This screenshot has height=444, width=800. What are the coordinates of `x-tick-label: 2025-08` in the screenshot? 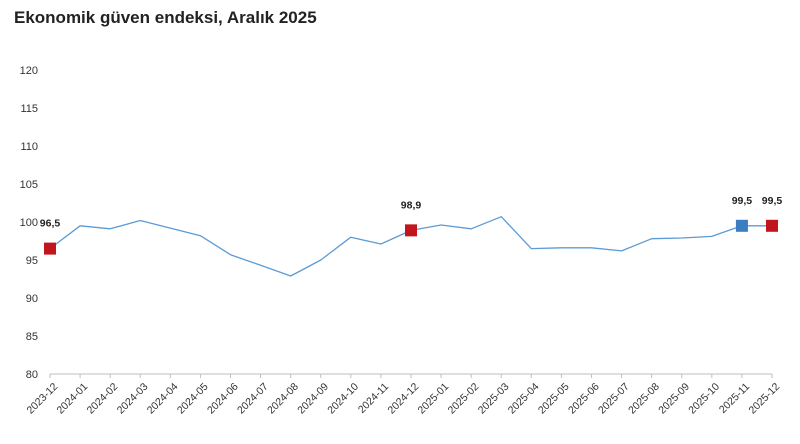 It's located at (644, 399).